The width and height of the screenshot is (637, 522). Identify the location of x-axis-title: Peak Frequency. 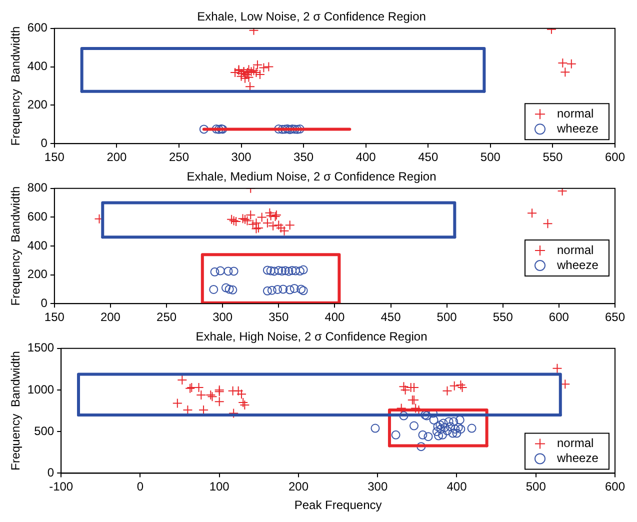
(338, 505).